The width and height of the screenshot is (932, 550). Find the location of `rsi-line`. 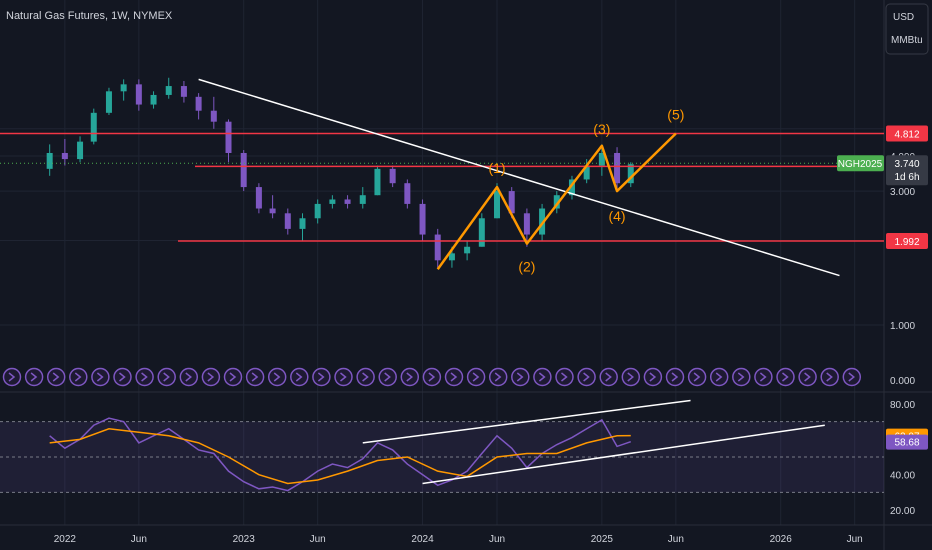

rsi-line is located at coordinates (340, 454).